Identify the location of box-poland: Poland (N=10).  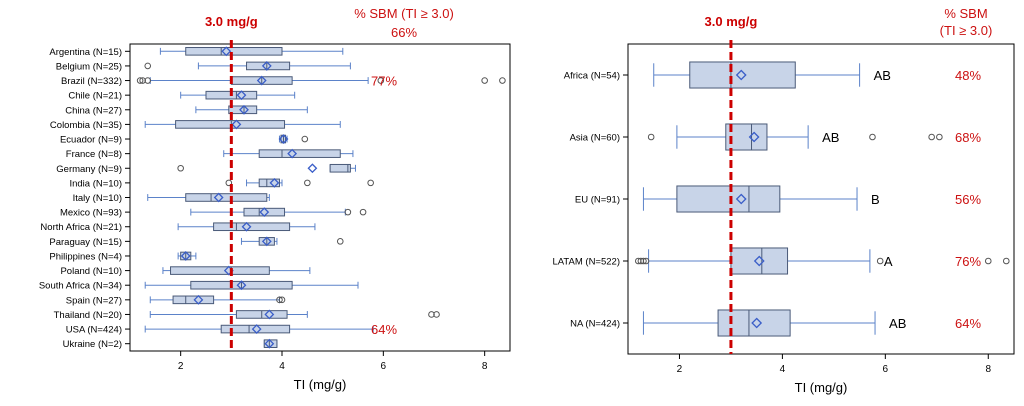
(185, 271).